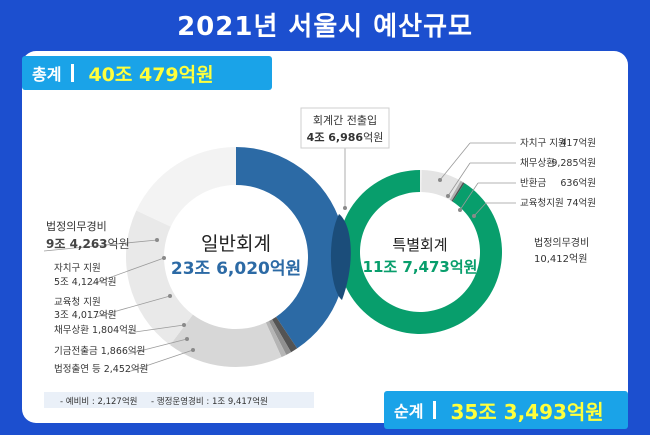 The height and width of the screenshot is (435, 650). What do you see at coordinates (573, 163) in the screenshot?
I see `label-special-debt-value: 9,285억원` at bounding box center [573, 163].